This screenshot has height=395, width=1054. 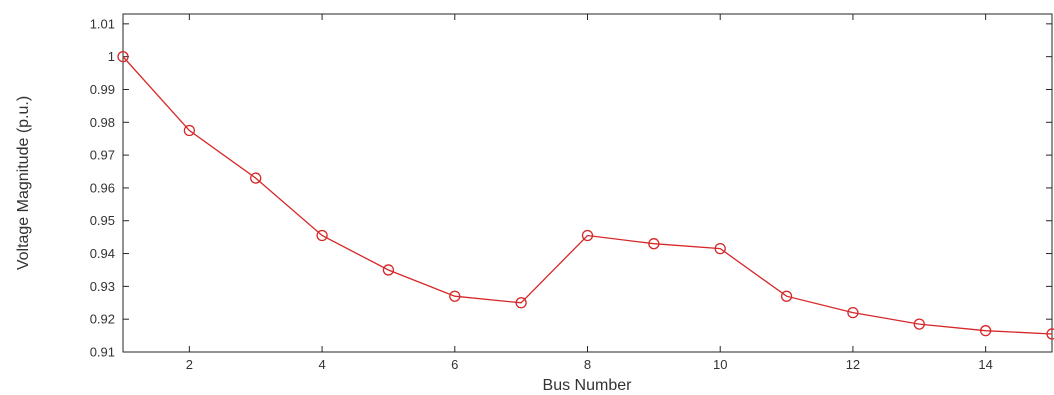 I want to click on y-tick-label: 1.01, so click(x=102, y=23).